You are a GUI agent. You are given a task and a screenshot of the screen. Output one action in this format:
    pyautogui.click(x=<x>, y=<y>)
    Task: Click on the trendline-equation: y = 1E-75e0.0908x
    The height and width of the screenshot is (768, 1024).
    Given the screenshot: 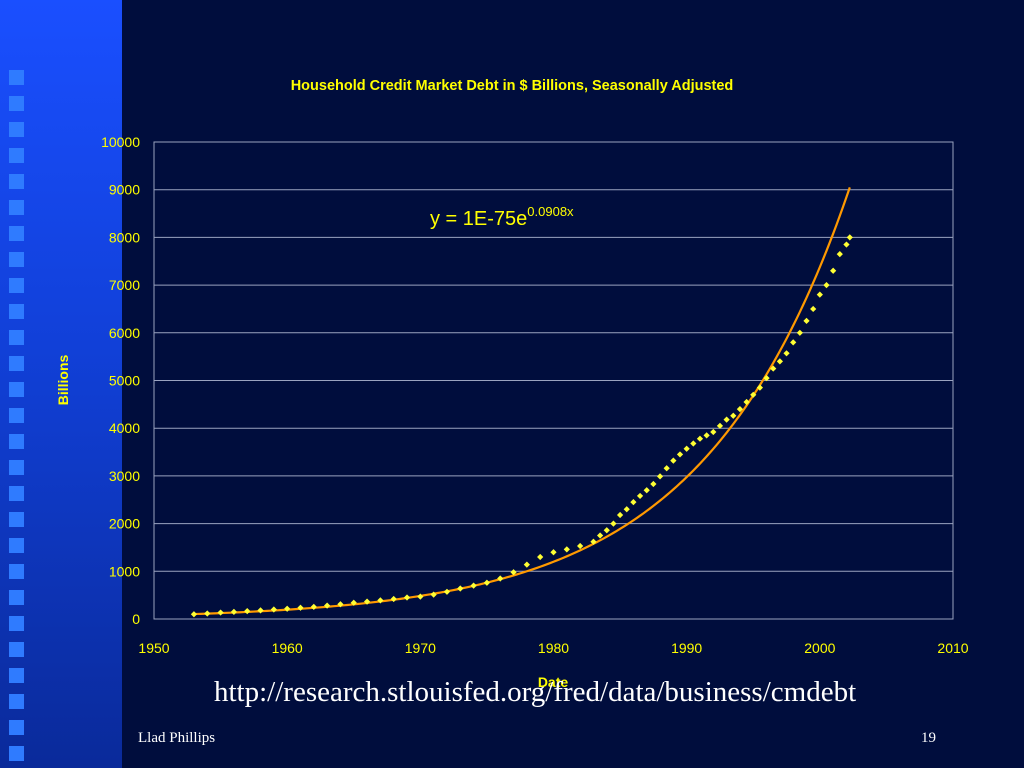 What is the action you would take?
    pyautogui.click(x=502, y=217)
    